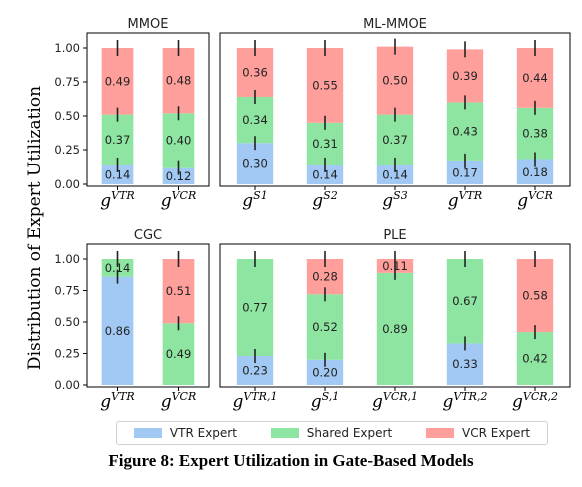 The height and width of the screenshot is (487, 582). I want to click on legend-label-vcr: VCR Expert, so click(496, 433).